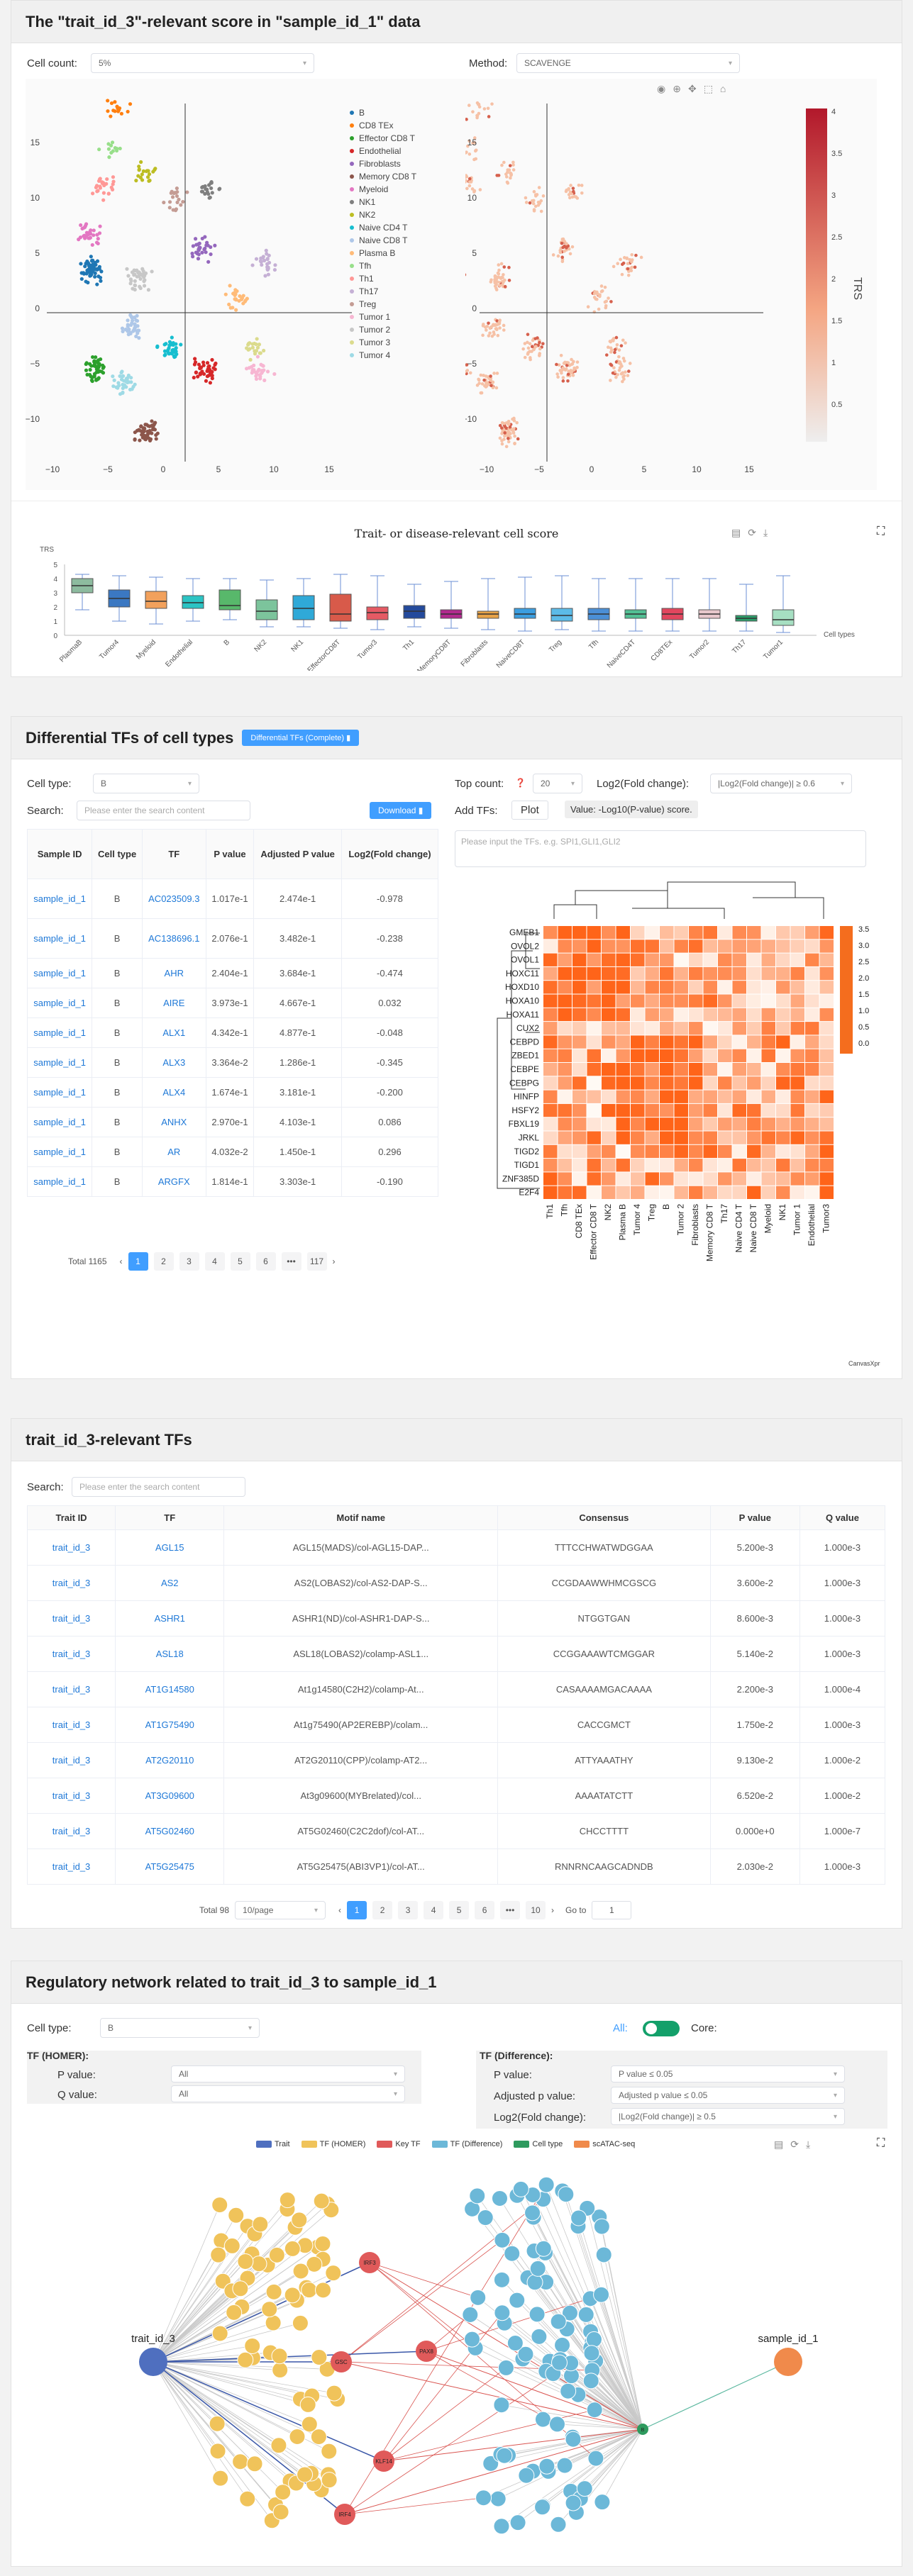  I want to click on download-button: Download ▮, so click(401, 810).